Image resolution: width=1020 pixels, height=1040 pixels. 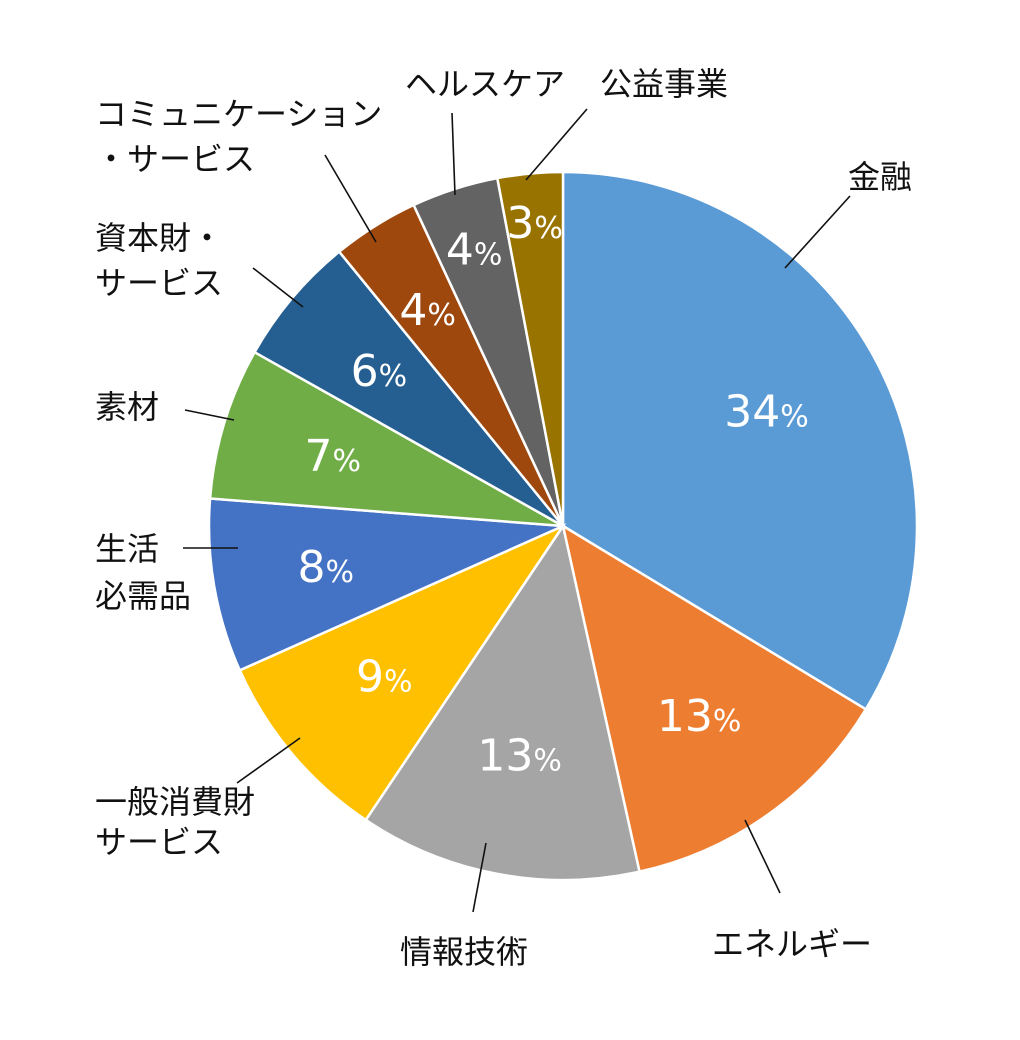 What do you see at coordinates (175, 822) in the screenshot?
I see `category-label: 一般消費財サービス` at bounding box center [175, 822].